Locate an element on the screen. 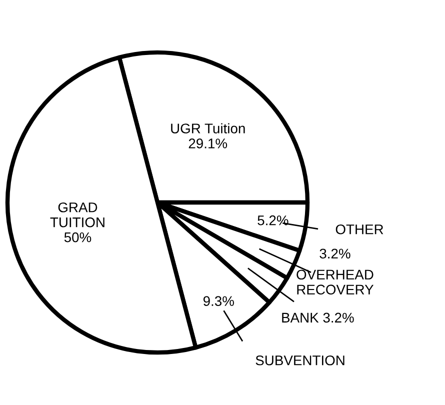 The height and width of the screenshot is (405, 445). slice-label: GRAD TUITION is located at coordinates (77, 215).